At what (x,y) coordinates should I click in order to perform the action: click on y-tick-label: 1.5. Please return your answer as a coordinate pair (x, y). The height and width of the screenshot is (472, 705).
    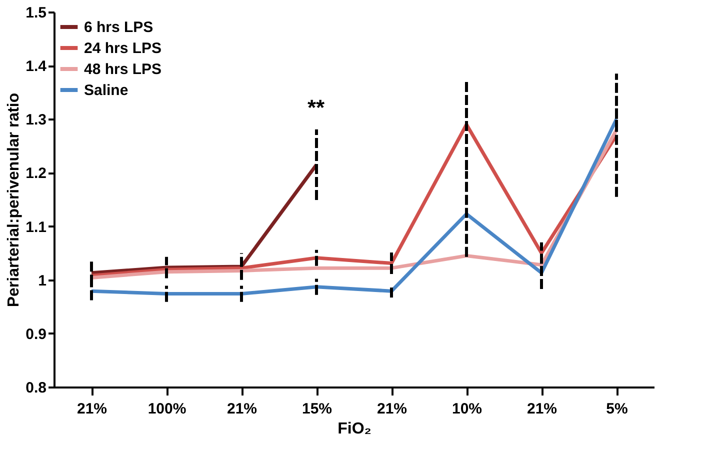
    Looking at the image, I should click on (36, 13).